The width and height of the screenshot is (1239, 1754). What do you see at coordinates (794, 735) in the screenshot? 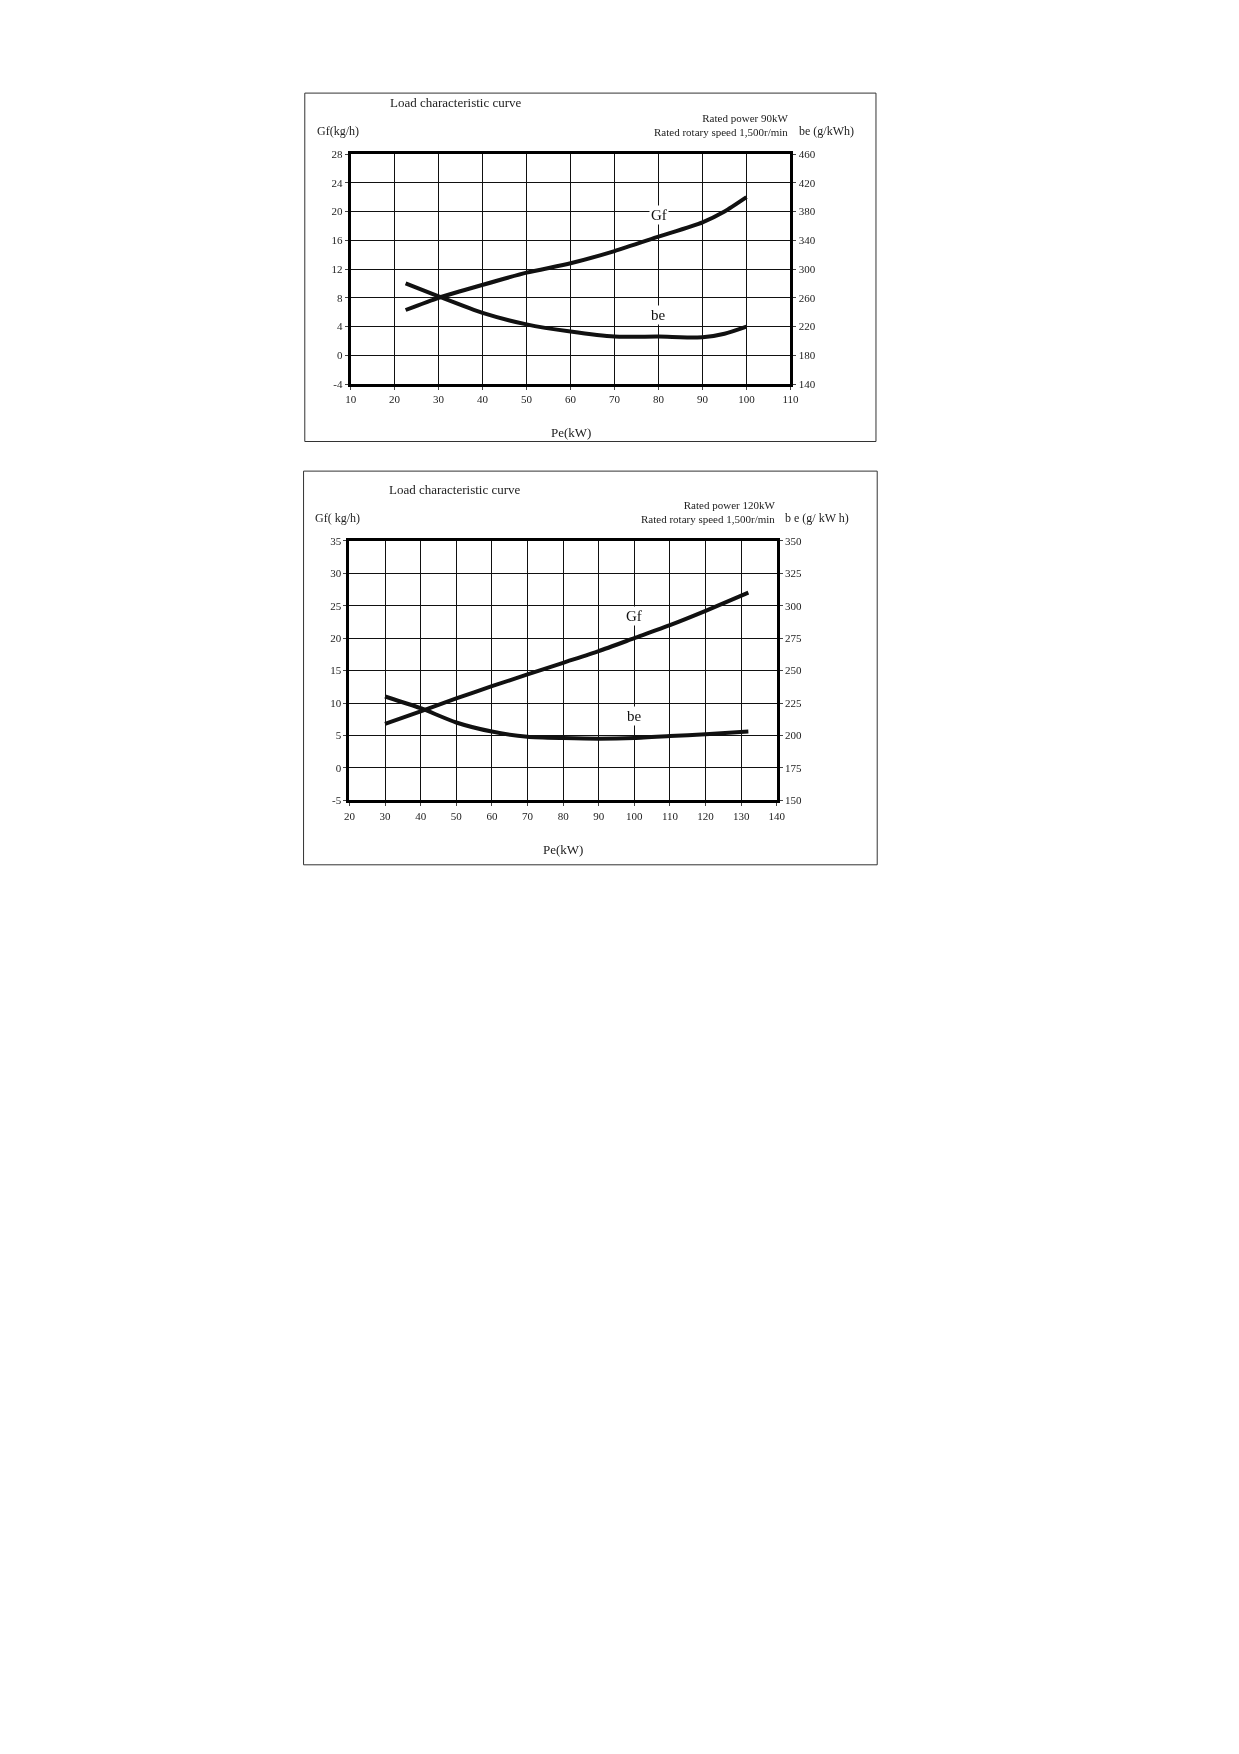
I see `y2-tick-label: 200` at bounding box center [794, 735].